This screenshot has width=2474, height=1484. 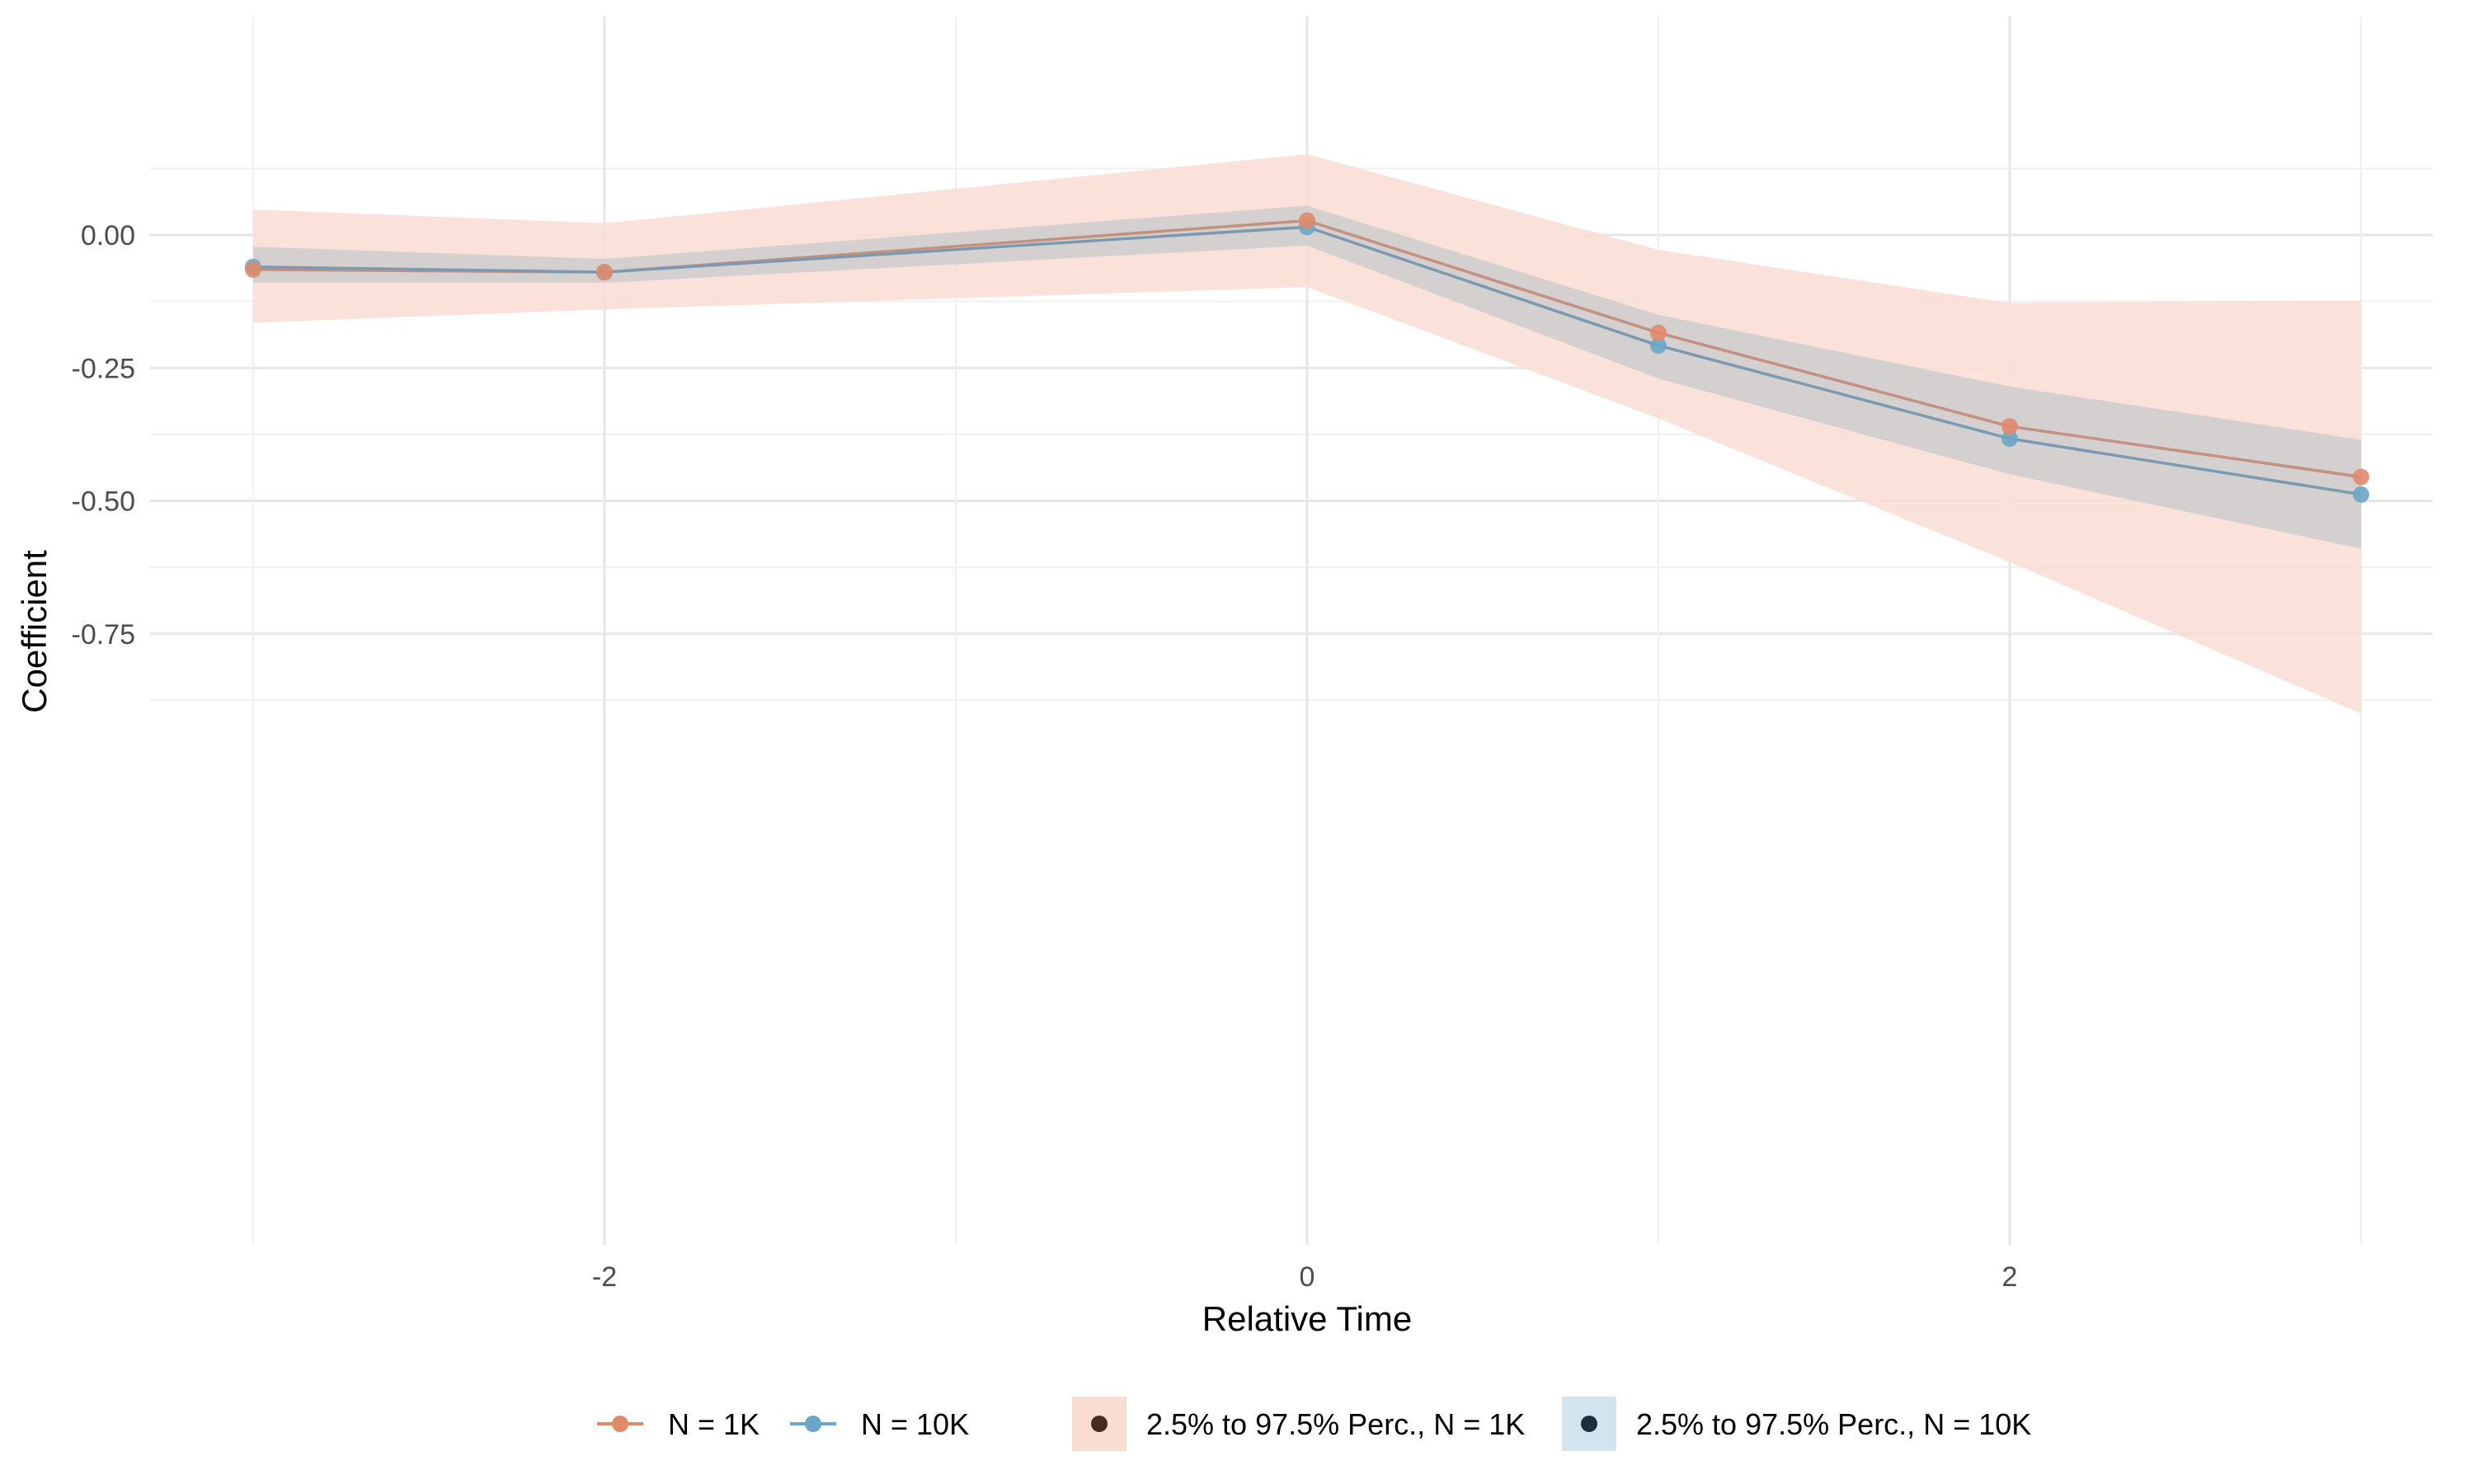 I want to click on x-tick-label: -2, so click(x=604, y=1277).